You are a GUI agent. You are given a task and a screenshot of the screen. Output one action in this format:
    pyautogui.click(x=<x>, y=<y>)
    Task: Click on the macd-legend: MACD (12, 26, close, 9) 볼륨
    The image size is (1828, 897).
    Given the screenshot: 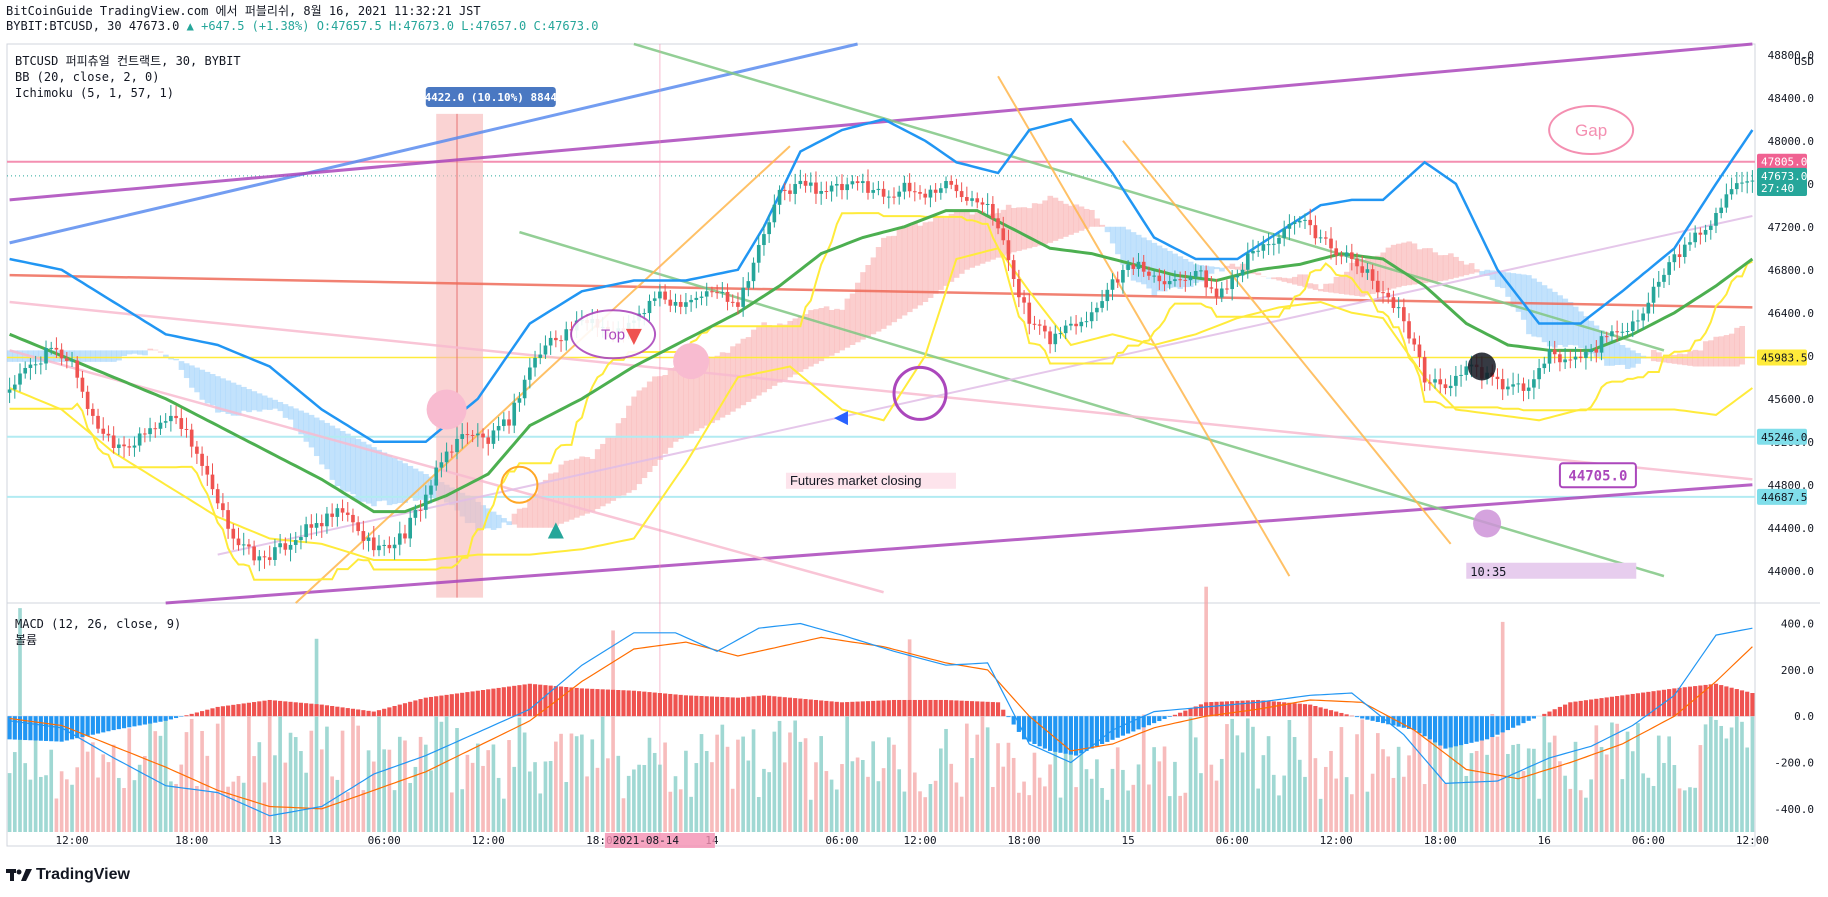 What is the action you would take?
    pyautogui.click(x=98, y=632)
    